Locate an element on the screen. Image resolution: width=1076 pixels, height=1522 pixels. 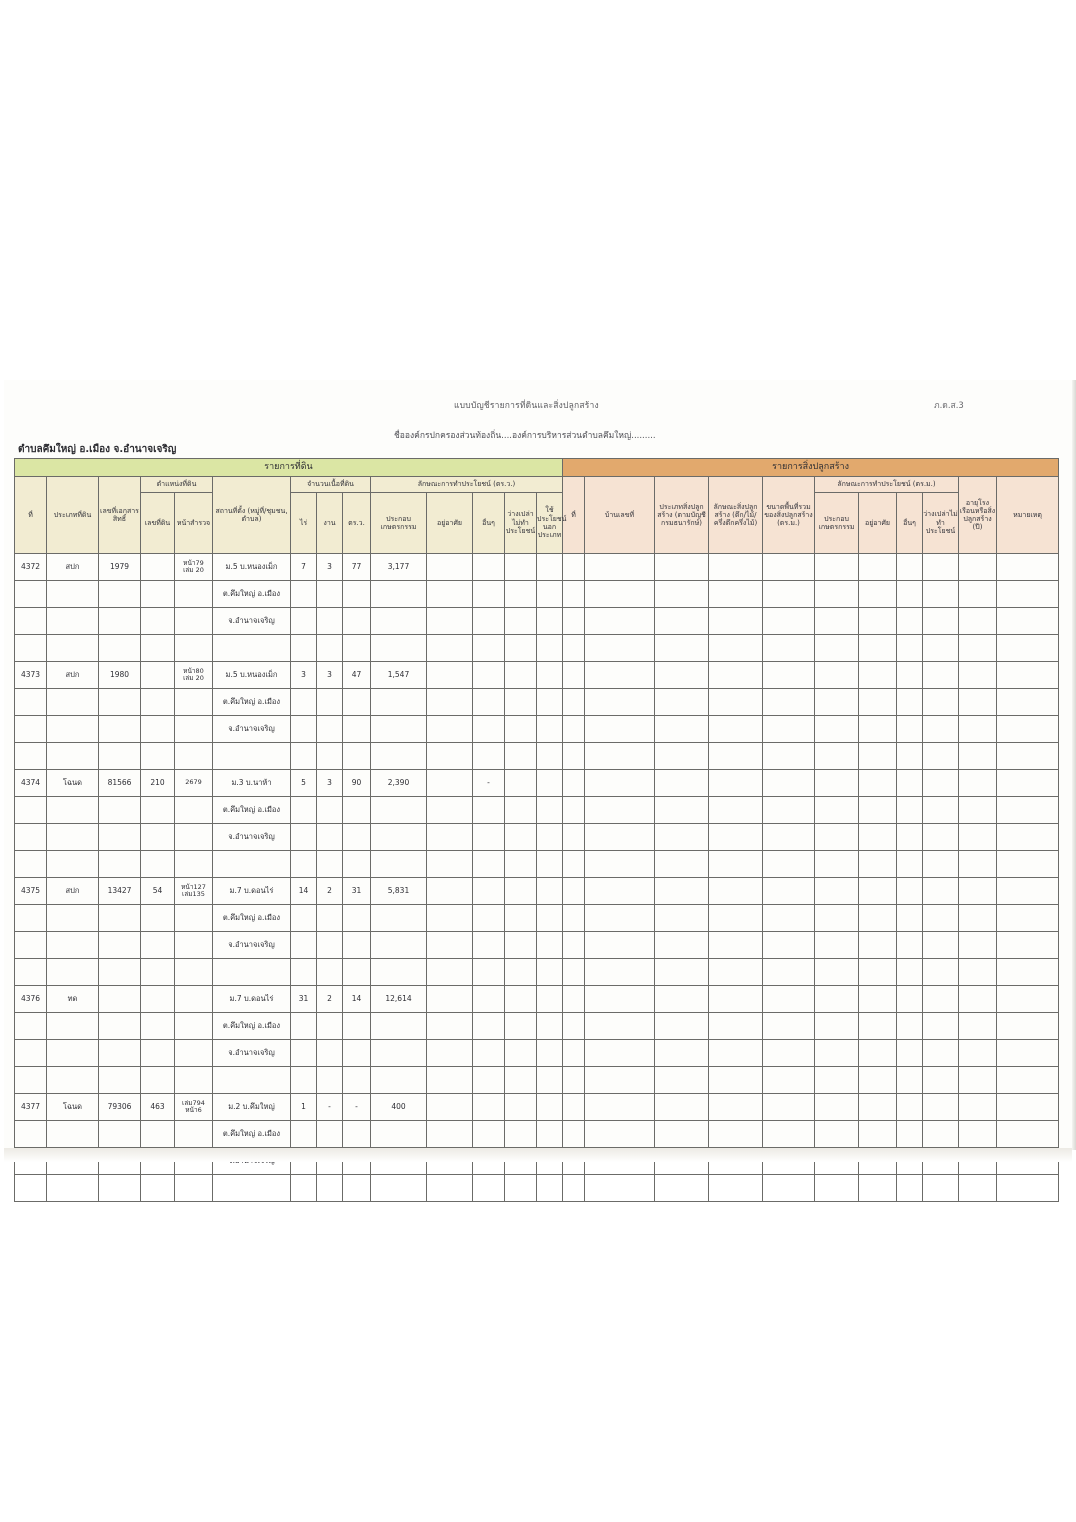
cell-location: จ.อำนาจเจริญ is located at coordinates (251, 621).